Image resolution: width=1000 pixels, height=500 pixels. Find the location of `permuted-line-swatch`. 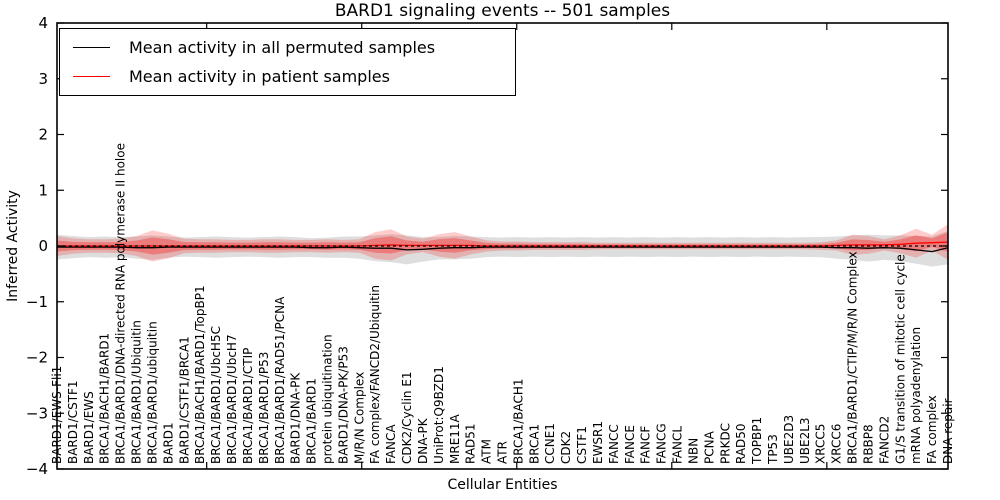

permuted-line-swatch is located at coordinates (91, 48).